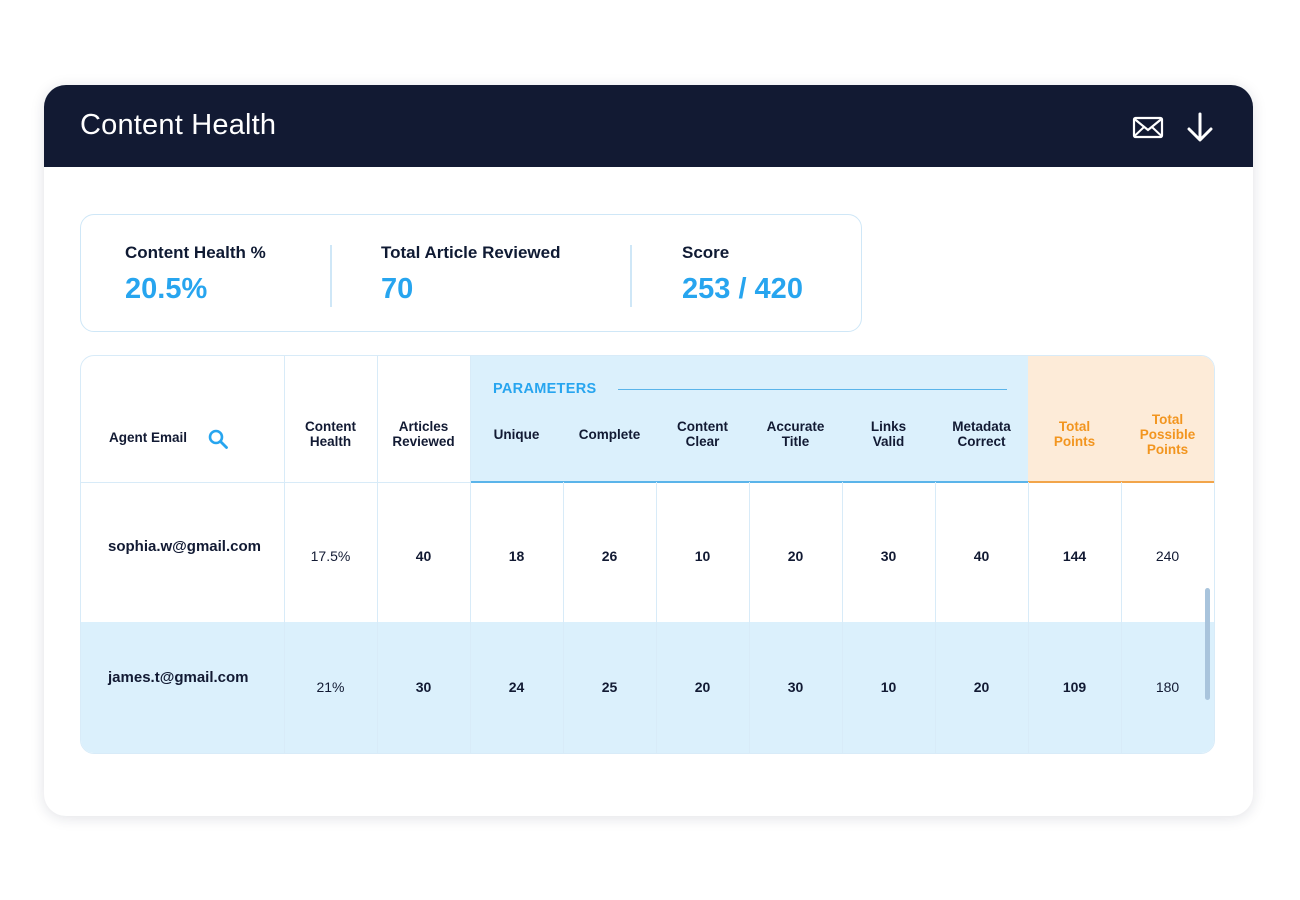 The height and width of the screenshot is (900, 1300). I want to click on total-points-header: Total Points, so click(1074, 434).